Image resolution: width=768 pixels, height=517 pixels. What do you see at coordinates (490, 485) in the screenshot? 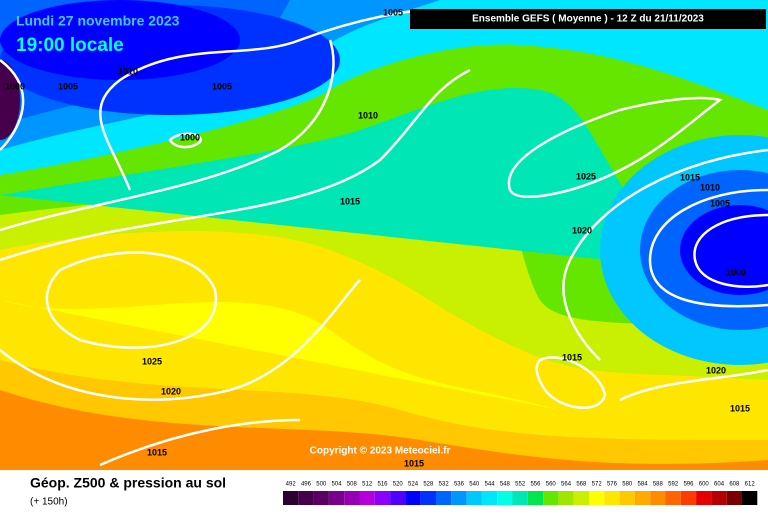
I see `scale-label: 544` at bounding box center [490, 485].